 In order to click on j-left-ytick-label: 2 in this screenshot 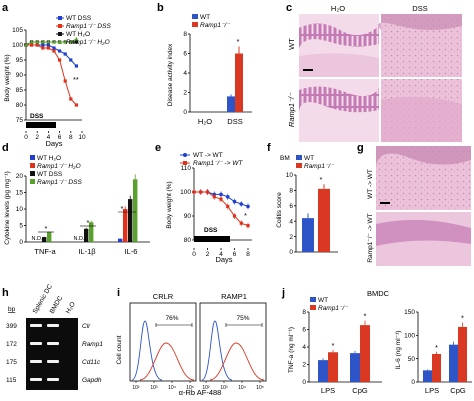, I will do `click(304, 365)`.